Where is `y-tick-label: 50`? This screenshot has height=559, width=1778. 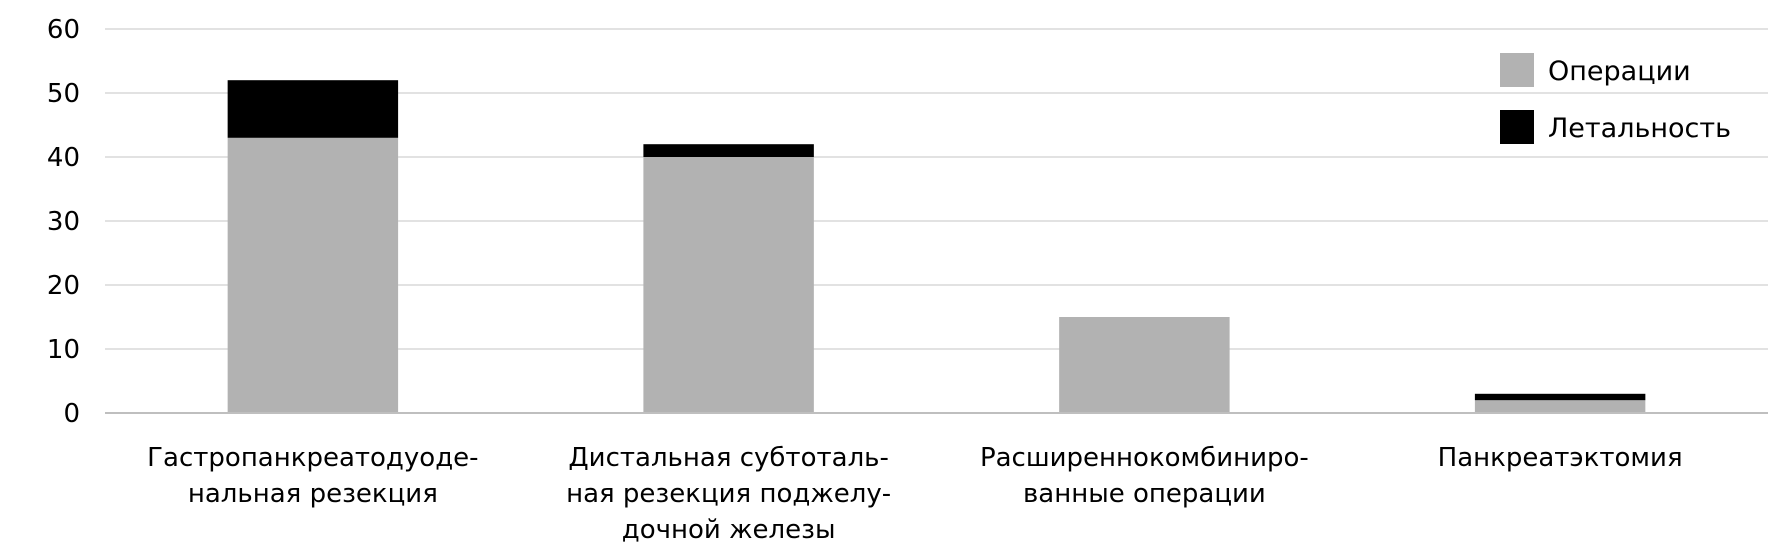
y-tick-label: 50 is located at coordinates (63, 94).